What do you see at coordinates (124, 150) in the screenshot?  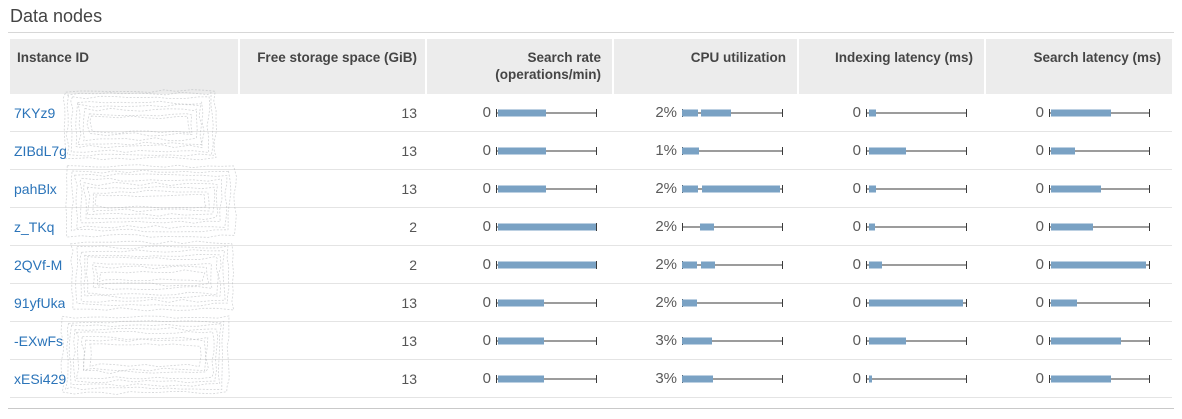 I see `instance-id-cell: ZIBdL7g` at bounding box center [124, 150].